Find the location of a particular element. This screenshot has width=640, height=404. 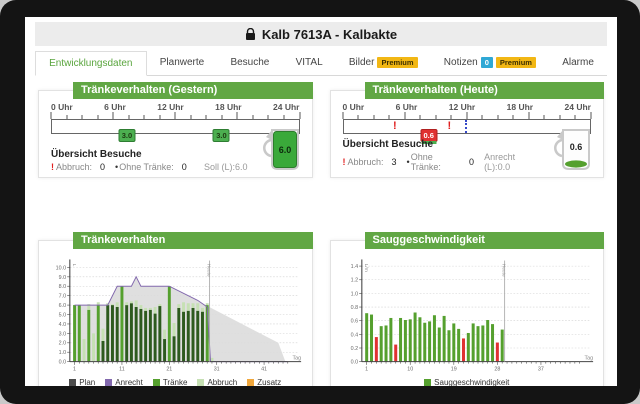

jug-value: 0.6 is located at coordinates (576, 147).